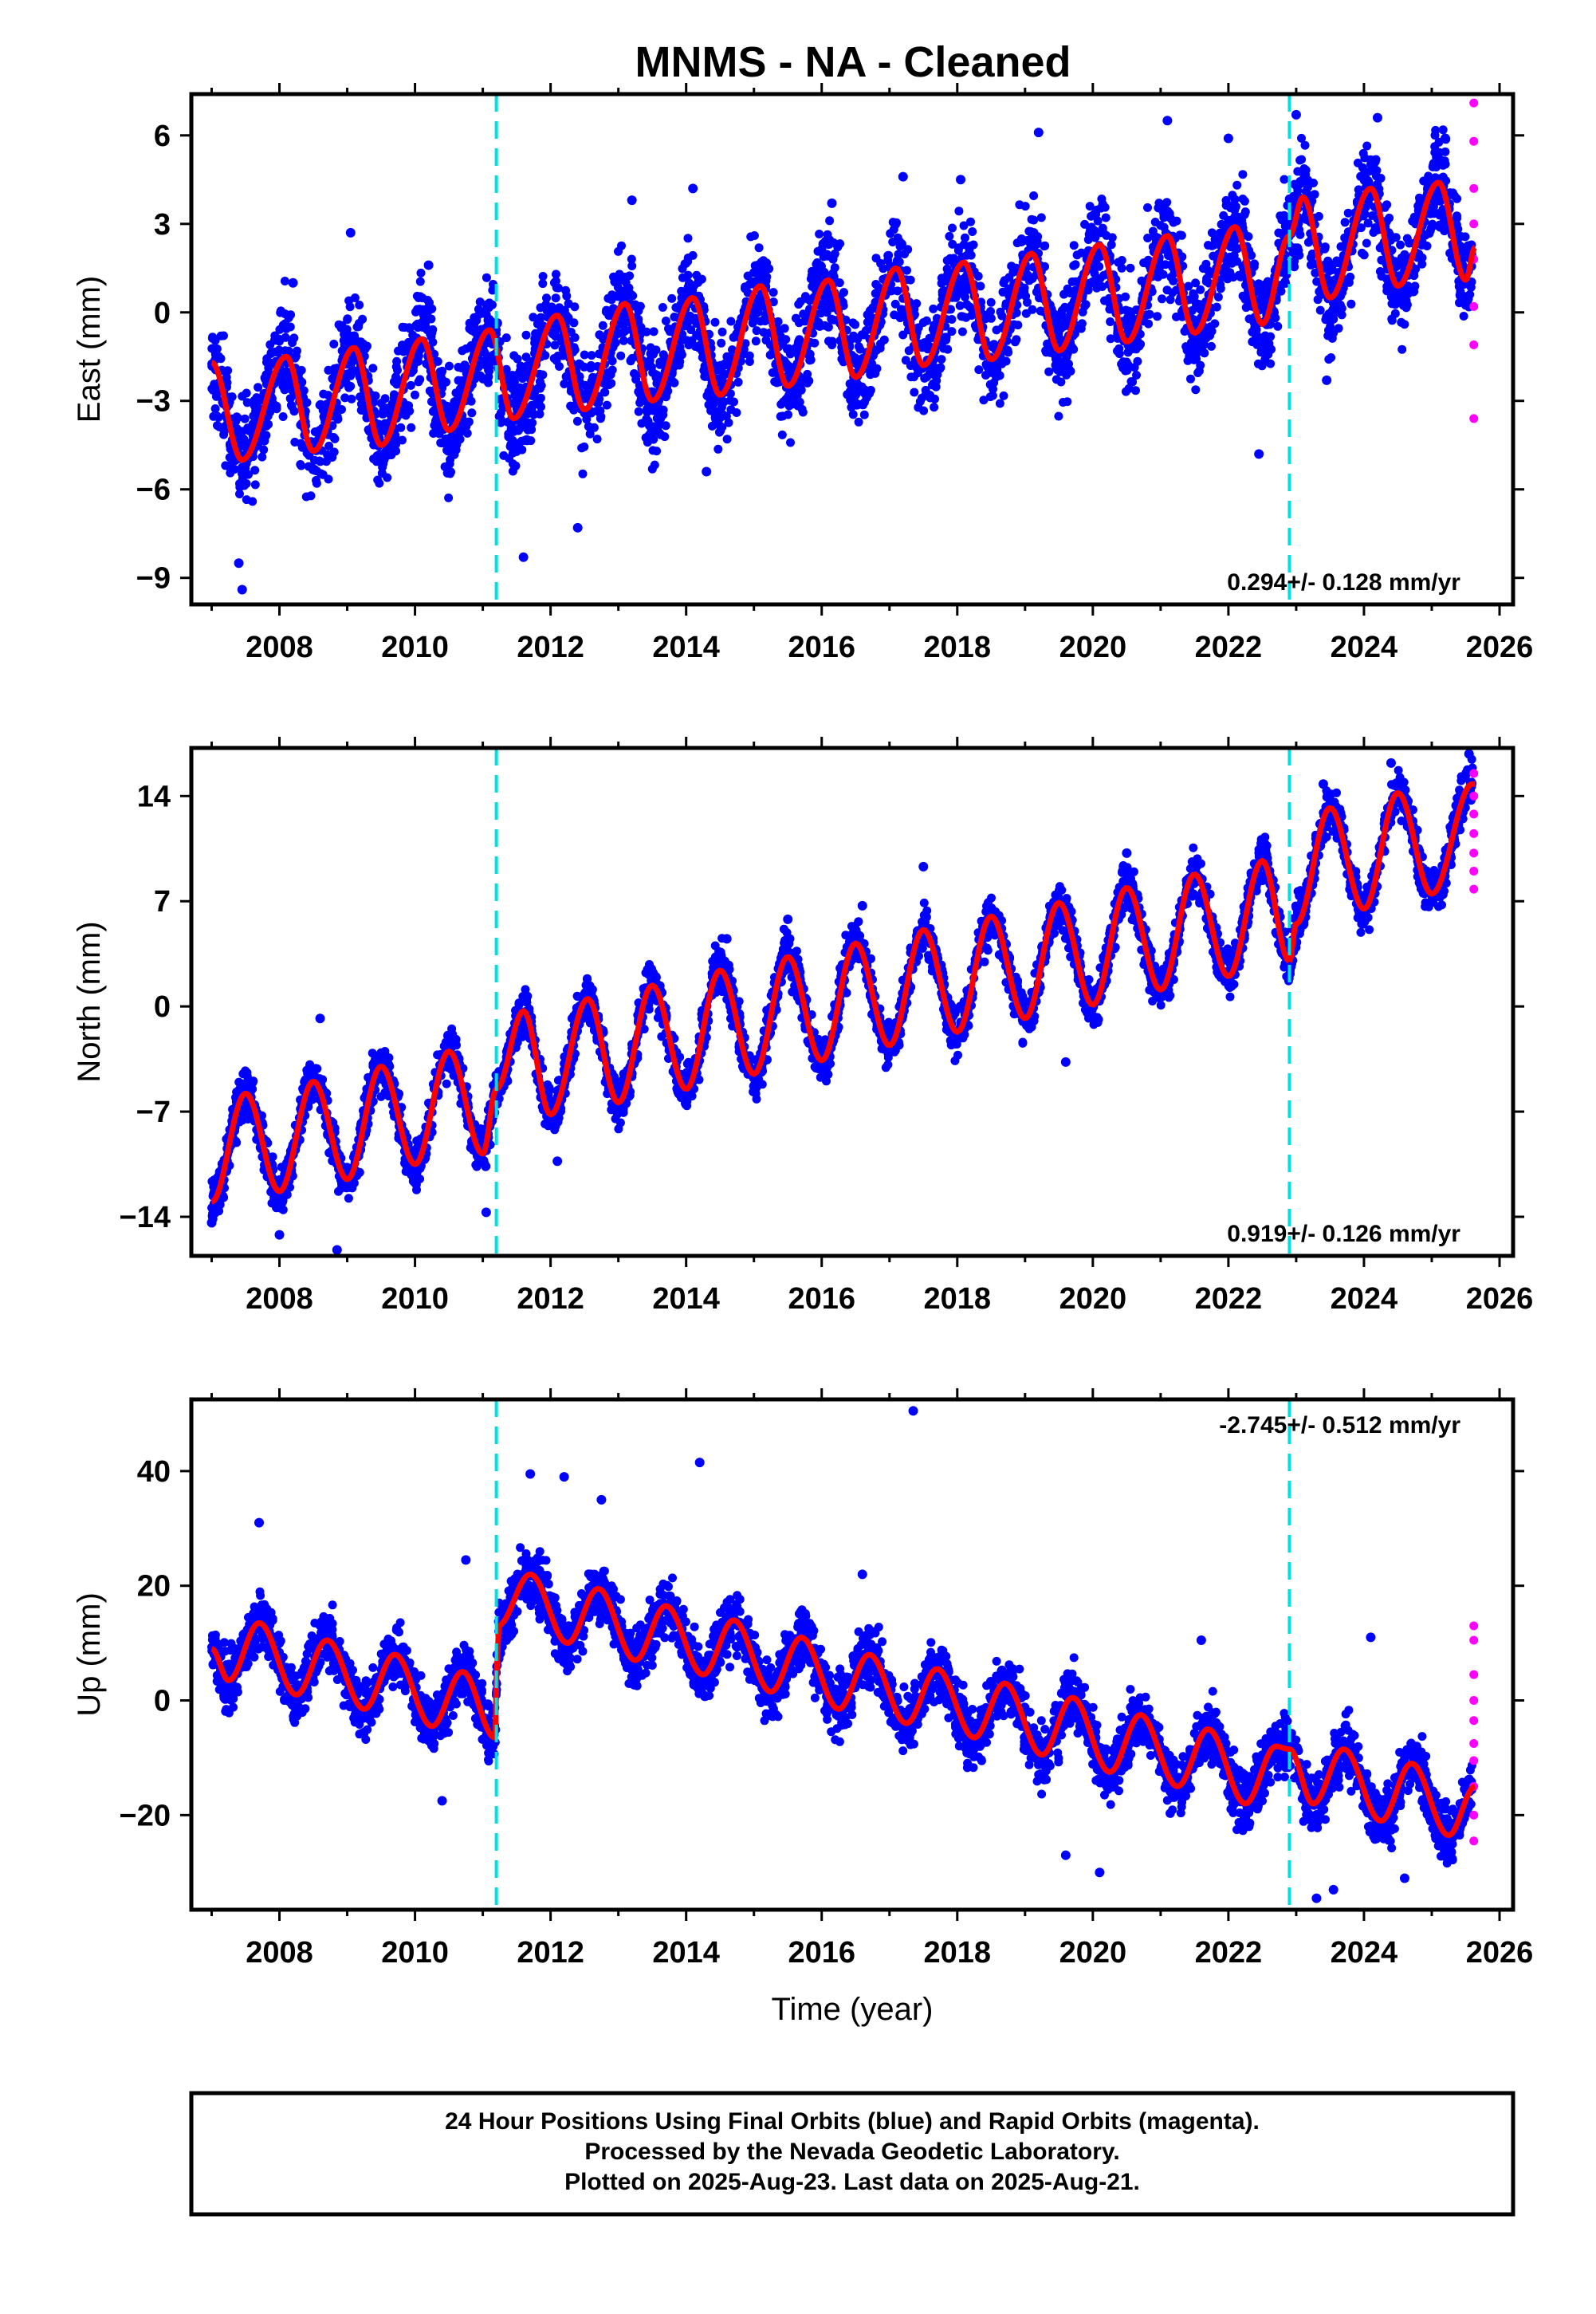 The height and width of the screenshot is (2314, 1596). Describe the element at coordinates (162, 136) in the screenshot. I see `y-tick-label: 6` at that location.